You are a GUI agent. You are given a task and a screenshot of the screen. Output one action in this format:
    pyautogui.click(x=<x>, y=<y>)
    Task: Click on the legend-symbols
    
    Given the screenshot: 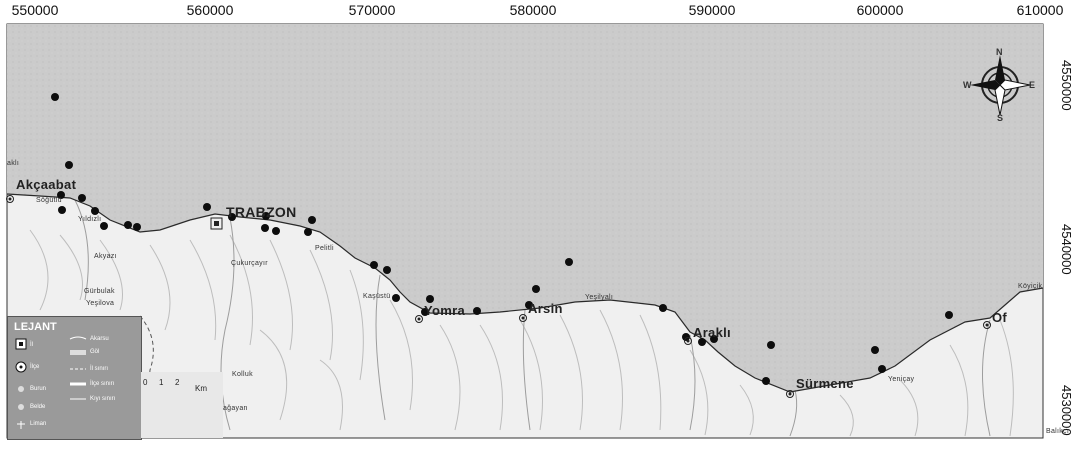 What is the action you would take?
    pyautogui.click(x=51, y=382)
    